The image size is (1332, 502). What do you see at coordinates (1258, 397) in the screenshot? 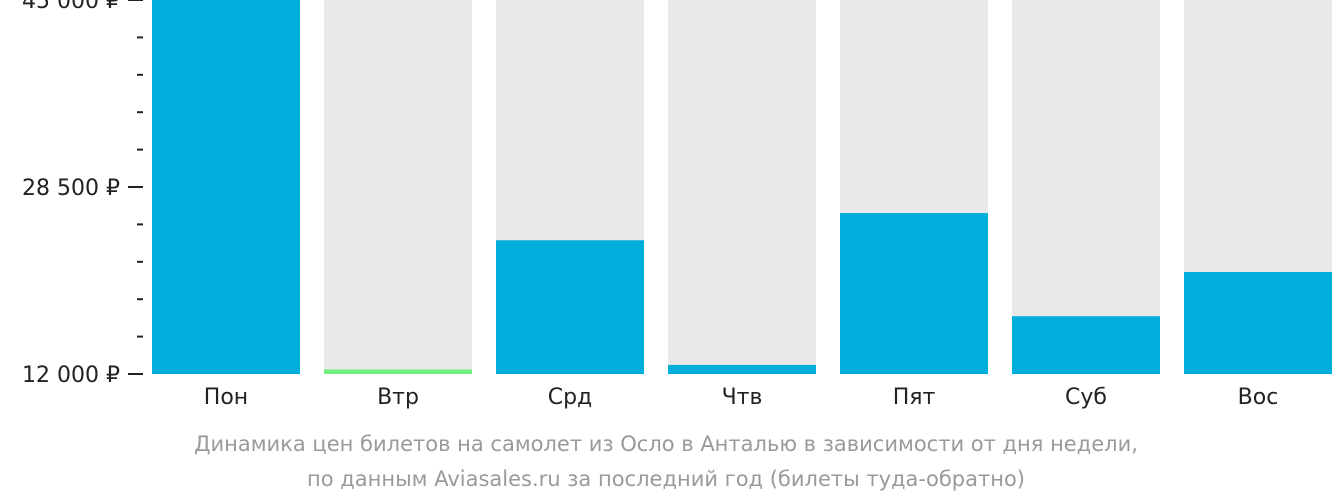
I see `x-tick-label-6: Вос` at bounding box center [1258, 397].